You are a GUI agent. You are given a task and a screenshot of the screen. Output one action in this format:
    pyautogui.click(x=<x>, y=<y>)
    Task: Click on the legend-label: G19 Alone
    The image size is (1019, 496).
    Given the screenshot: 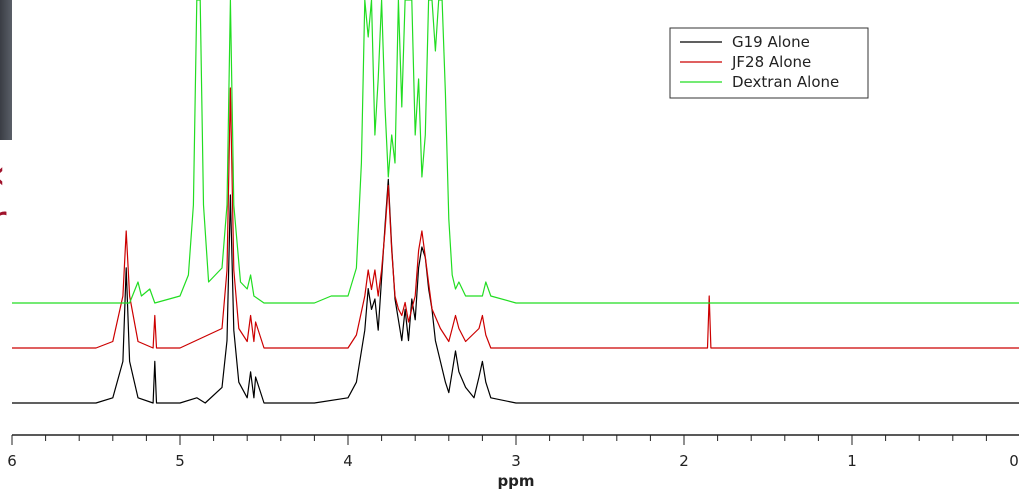 What is the action you would take?
    pyautogui.click(x=771, y=42)
    